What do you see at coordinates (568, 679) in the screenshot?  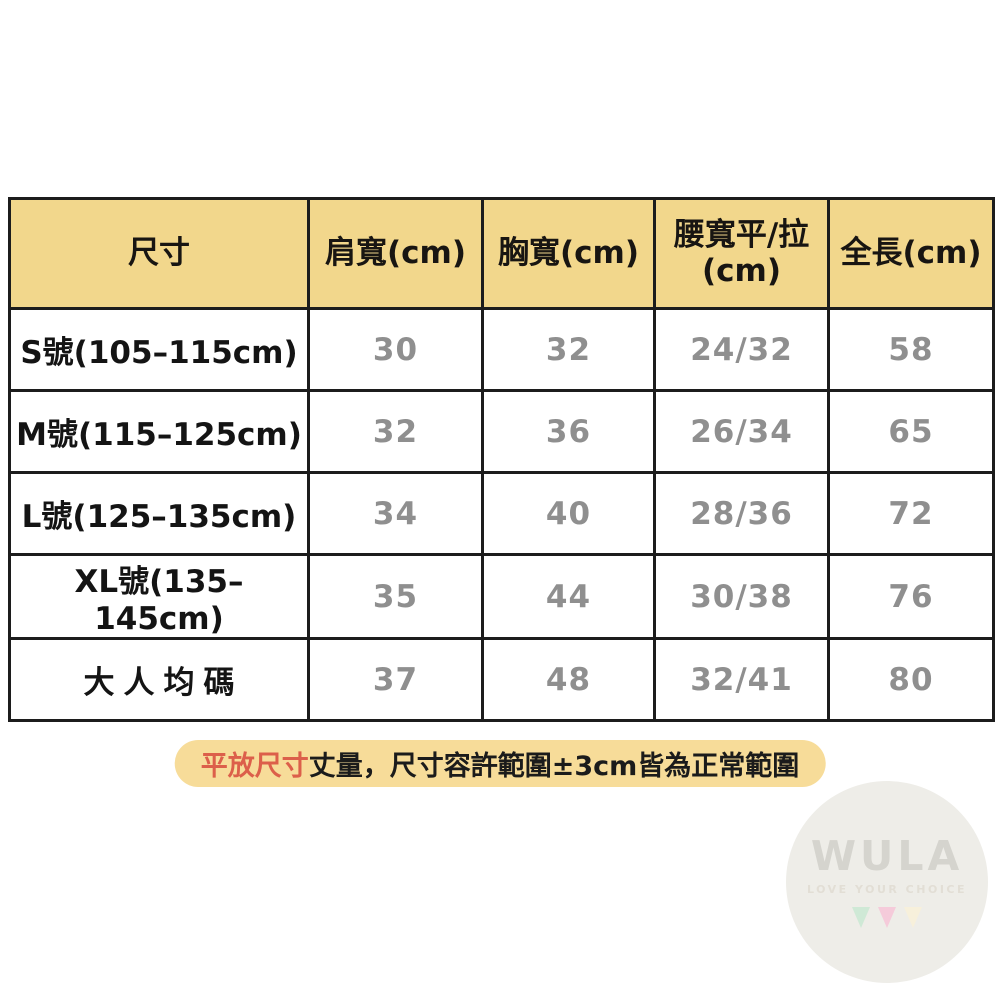 I see `cell-adult-chest: 48` at bounding box center [568, 679].